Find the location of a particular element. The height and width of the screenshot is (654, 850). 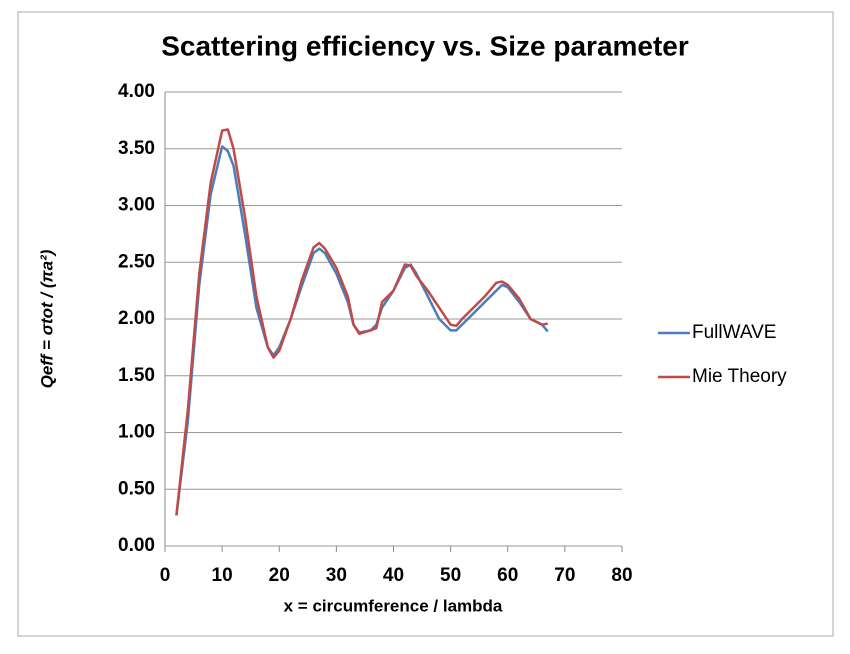

legend-label: Mie Theory is located at coordinates (739, 376).